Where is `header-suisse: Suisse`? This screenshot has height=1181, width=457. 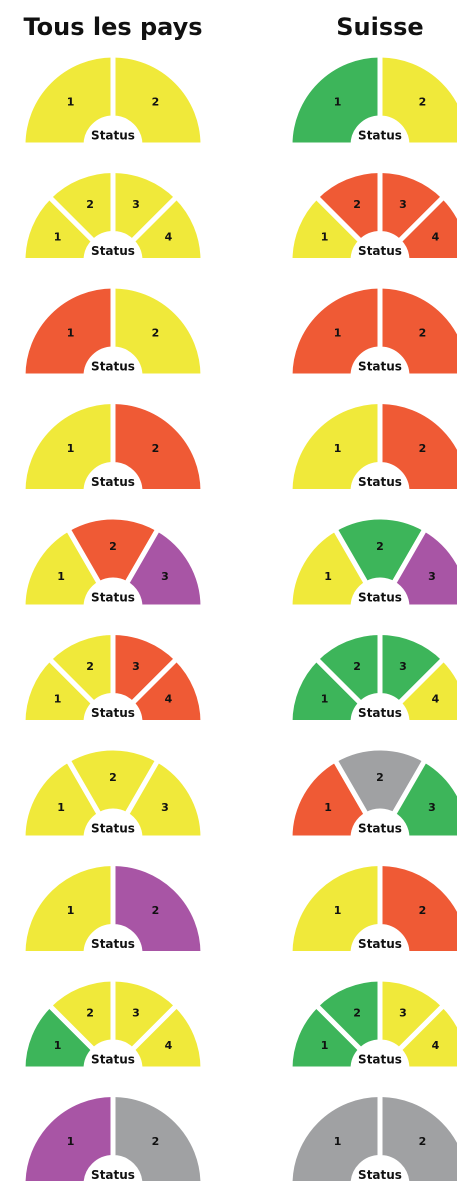
header-suisse: Suisse is located at coordinates (379, 27).